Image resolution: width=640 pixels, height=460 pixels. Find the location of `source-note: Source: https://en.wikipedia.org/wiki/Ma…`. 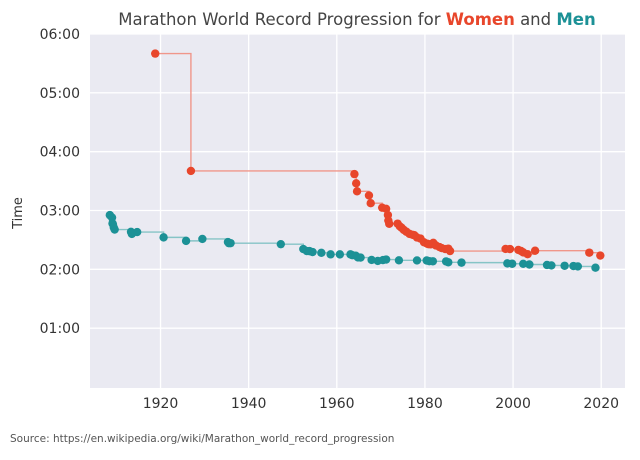

source-note: Source: https://en.wikipedia.org/wiki/Ma… is located at coordinates (202, 439).